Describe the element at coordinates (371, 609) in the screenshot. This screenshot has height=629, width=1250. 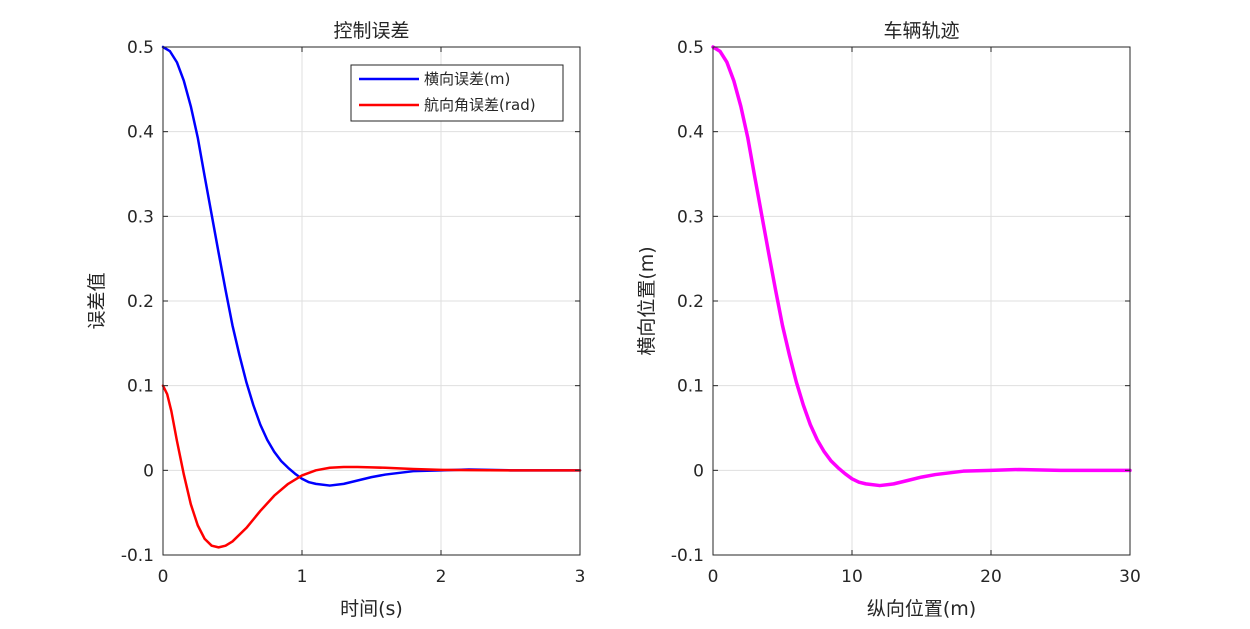
I see `x-axis-label: 时间(s)` at that location.